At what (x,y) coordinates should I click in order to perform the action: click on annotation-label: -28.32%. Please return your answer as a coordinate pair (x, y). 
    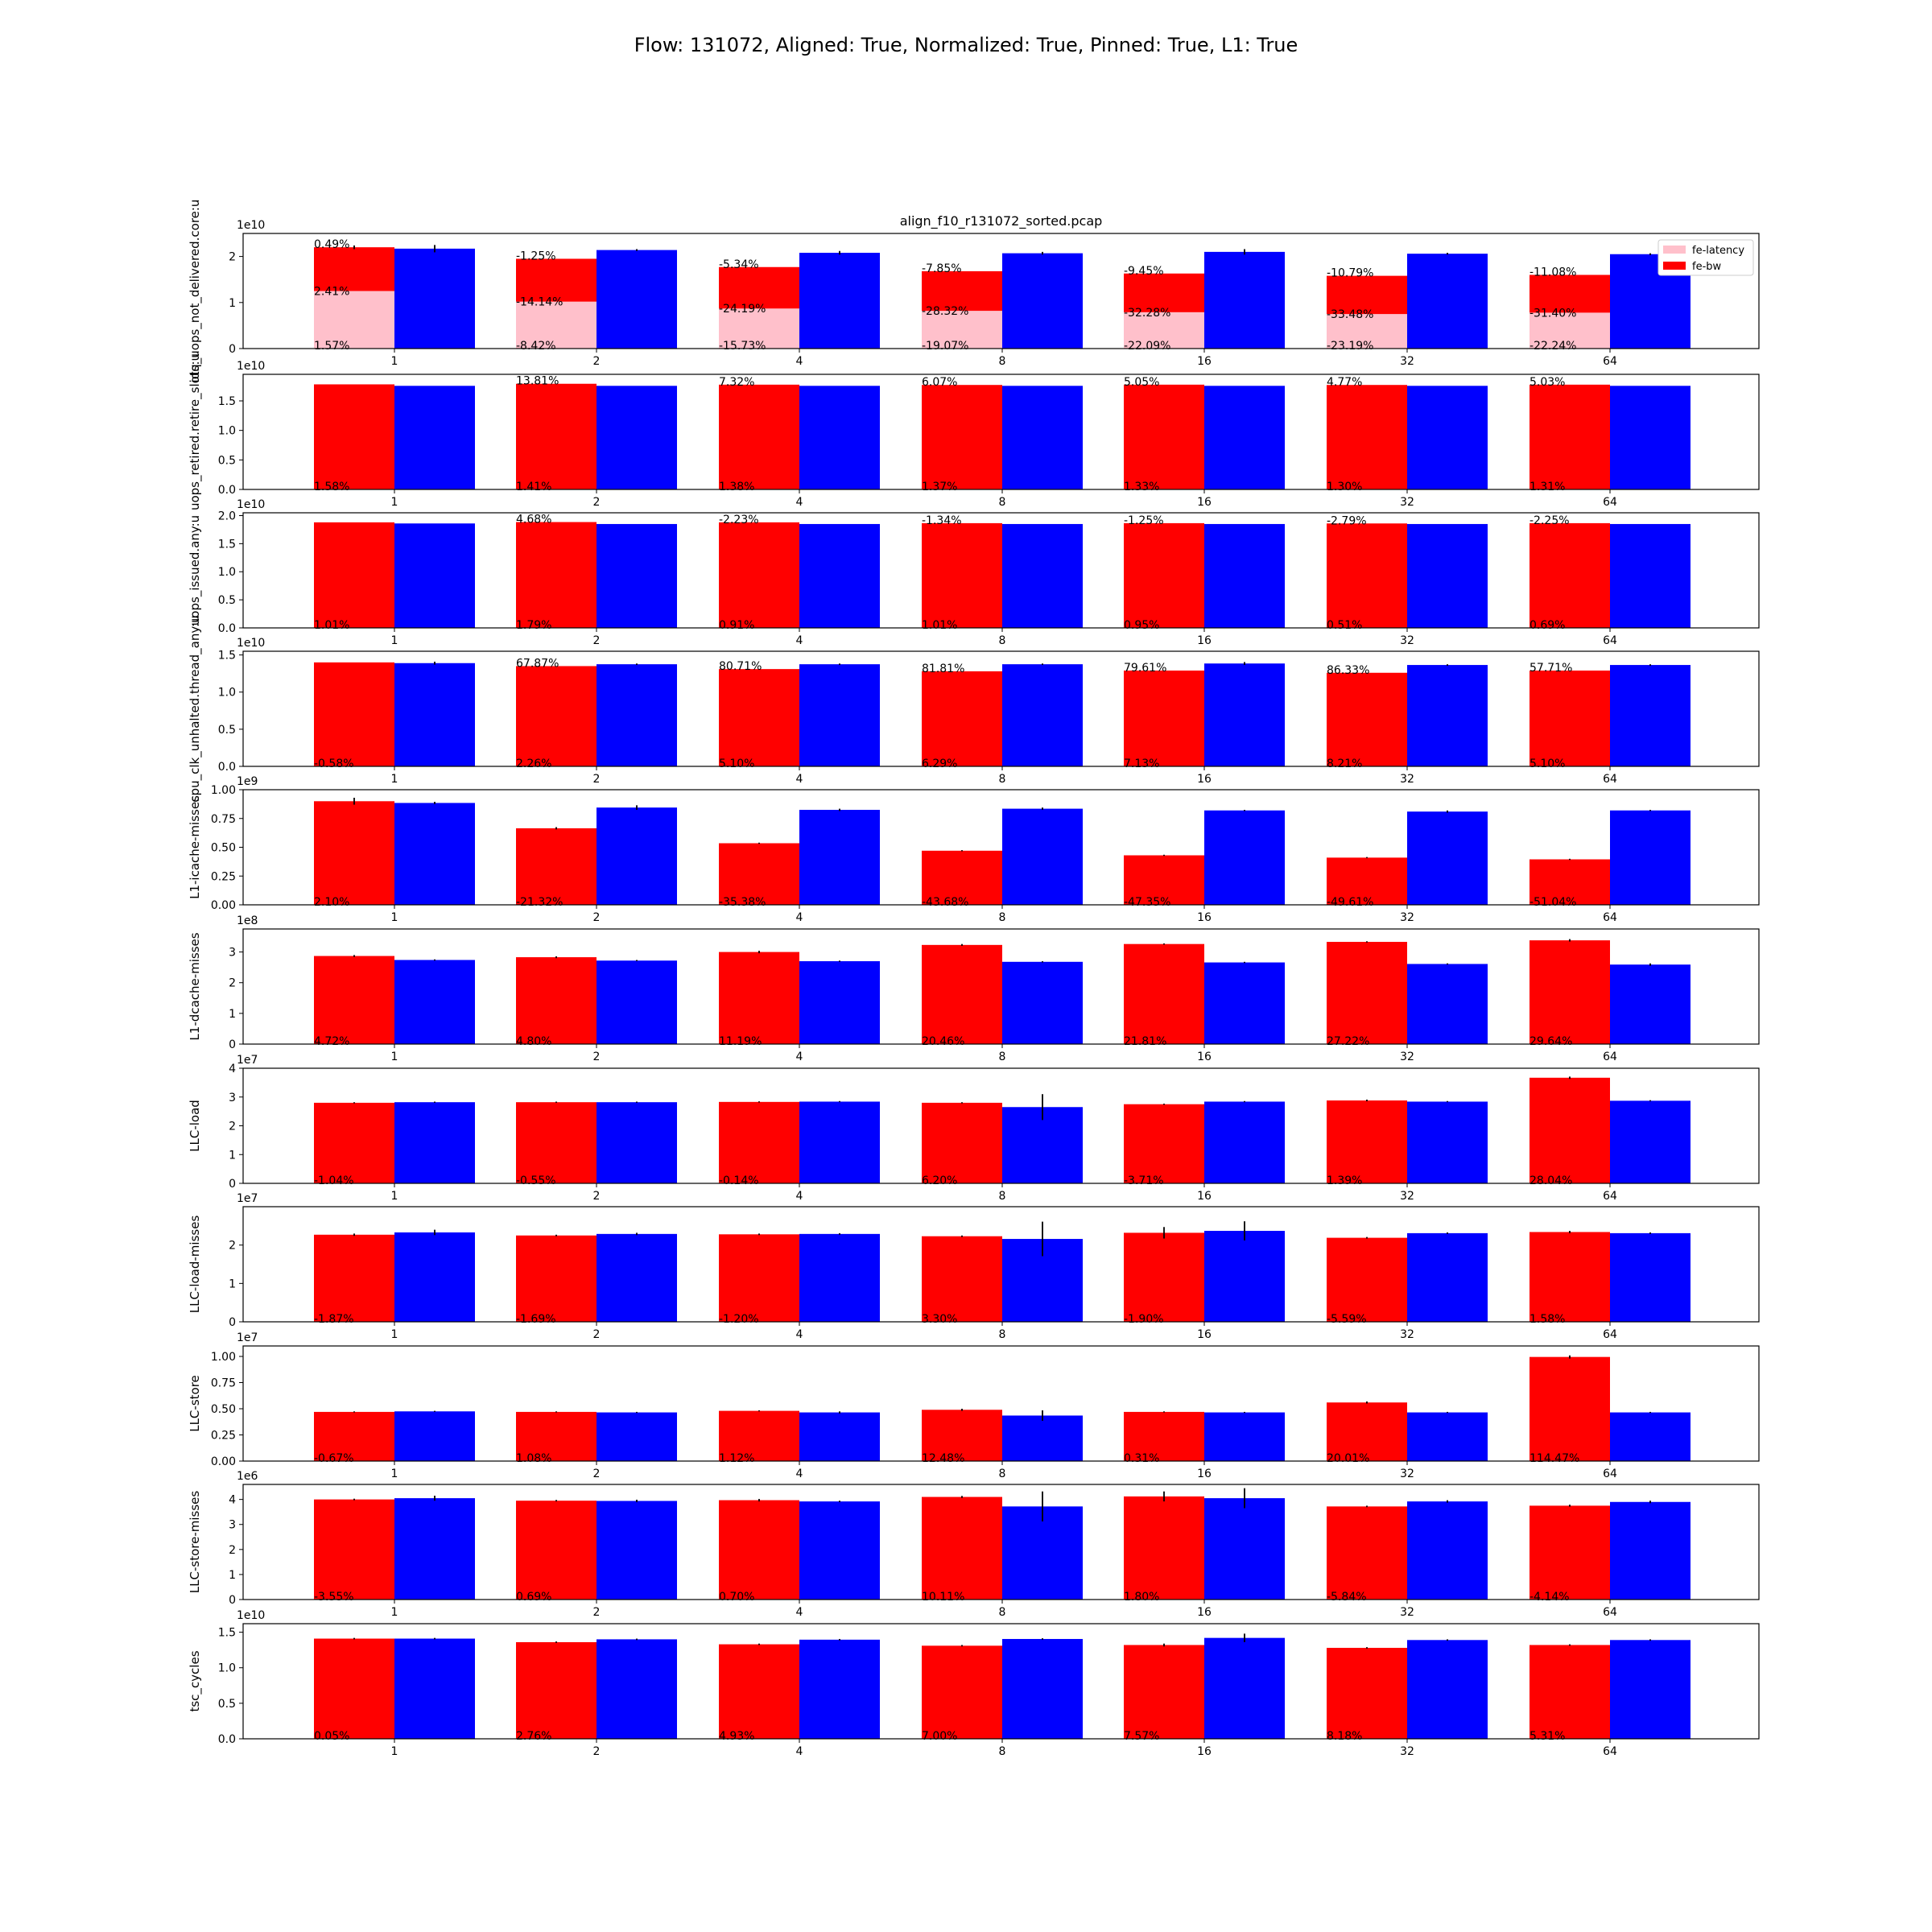
    Looking at the image, I should click on (945, 311).